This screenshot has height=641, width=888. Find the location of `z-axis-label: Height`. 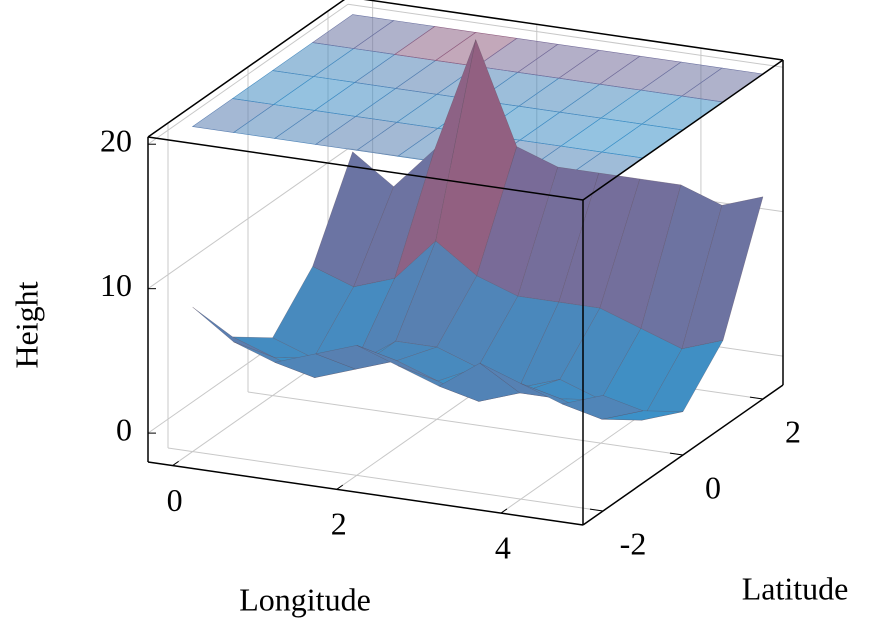

z-axis-label: Height is located at coordinates (26, 324).